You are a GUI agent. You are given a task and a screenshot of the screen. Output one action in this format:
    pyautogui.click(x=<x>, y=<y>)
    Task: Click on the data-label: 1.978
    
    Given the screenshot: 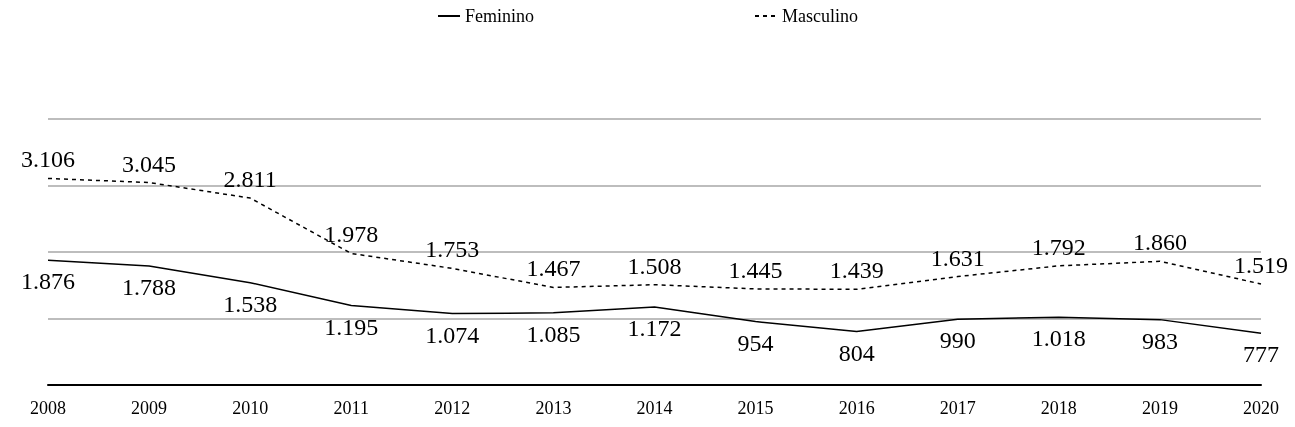 What is the action you would take?
    pyautogui.click(x=351, y=234)
    